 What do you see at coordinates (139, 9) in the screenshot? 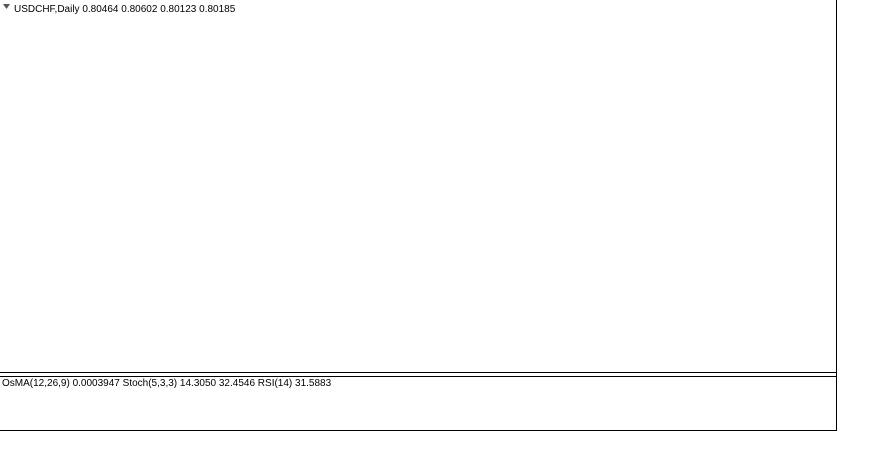
I see `high: 0.80602` at bounding box center [139, 9].